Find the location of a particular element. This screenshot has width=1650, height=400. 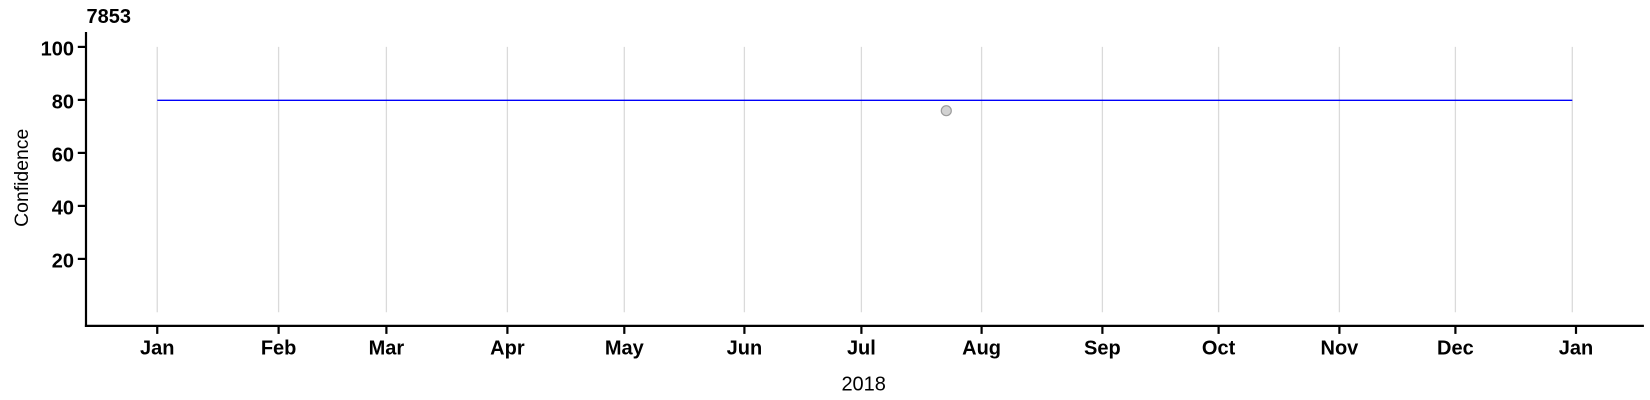

svg-text: 40 is located at coordinates (63, 208).